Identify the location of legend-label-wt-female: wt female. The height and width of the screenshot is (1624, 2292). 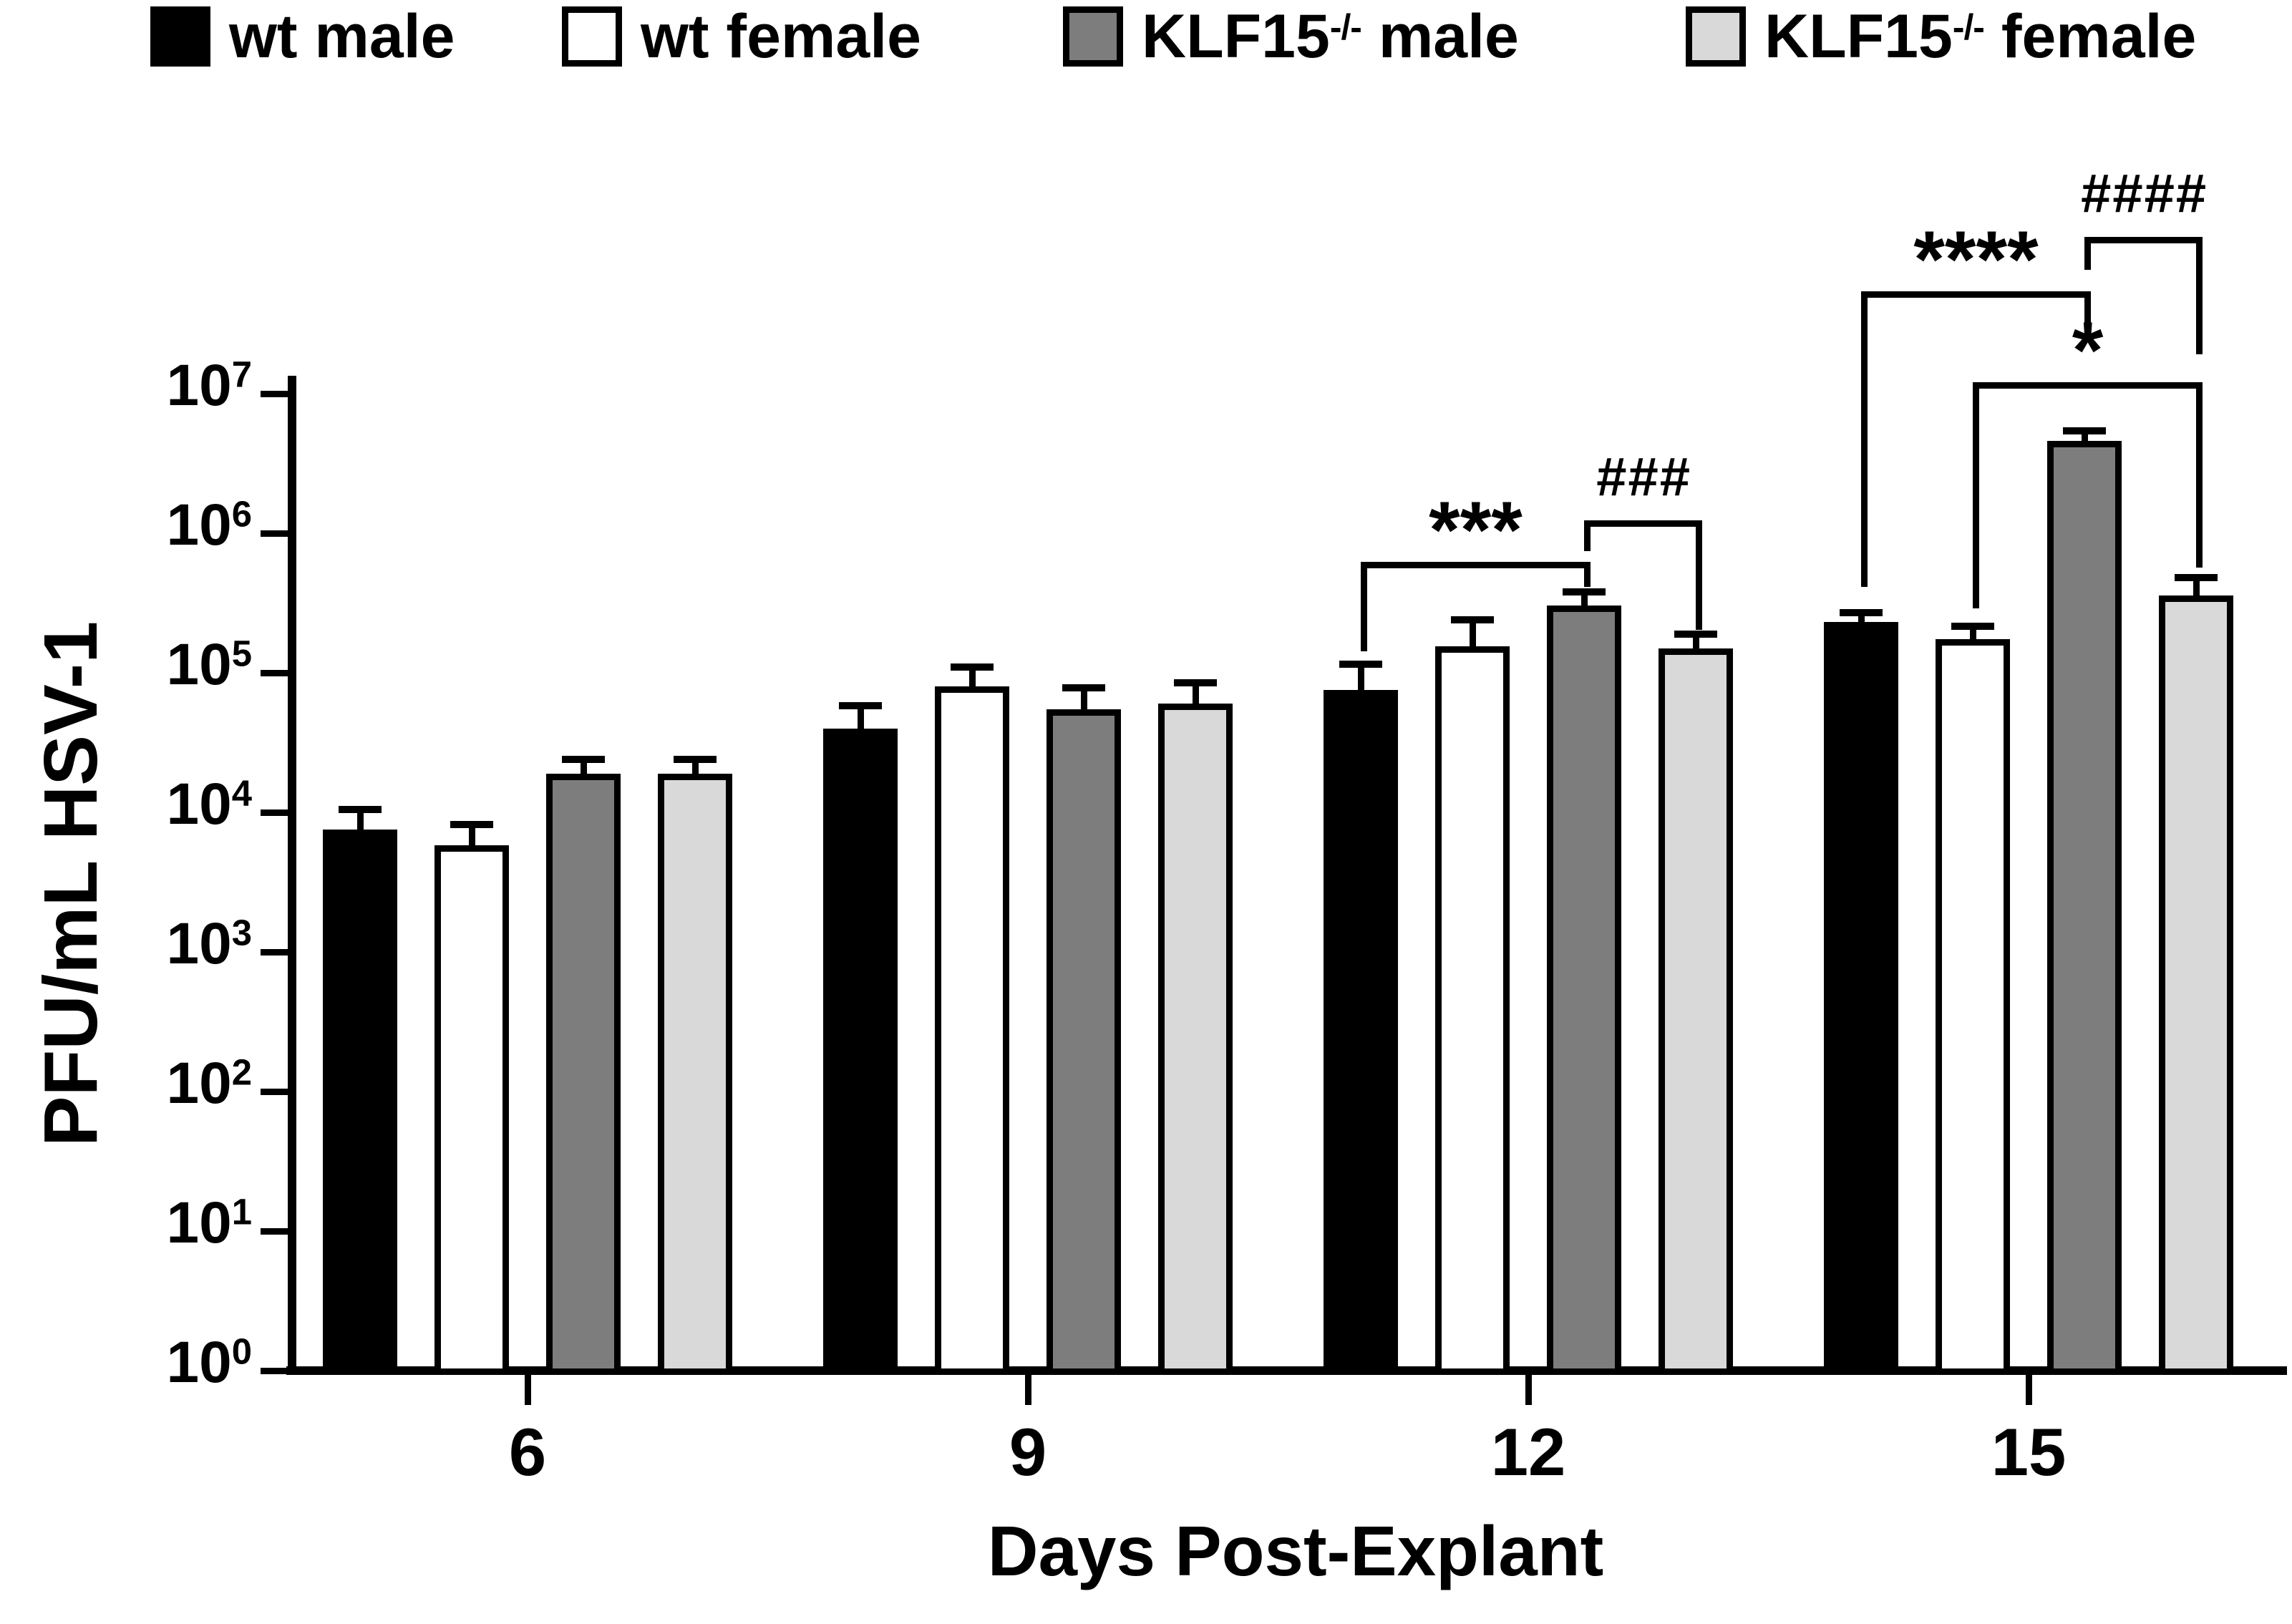
(781, 36).